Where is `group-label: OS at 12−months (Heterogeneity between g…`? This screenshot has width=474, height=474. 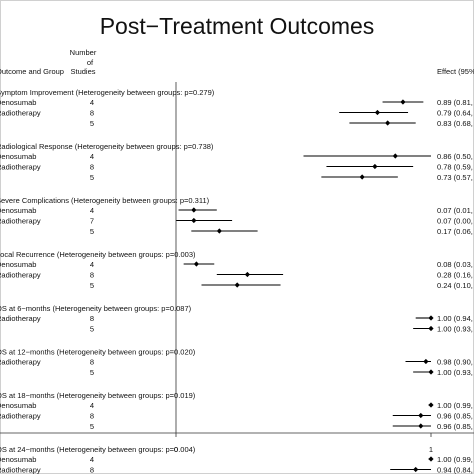
group-label: OS at 12−months (Heterogeneity between g… is located at coordinates (98, 352).